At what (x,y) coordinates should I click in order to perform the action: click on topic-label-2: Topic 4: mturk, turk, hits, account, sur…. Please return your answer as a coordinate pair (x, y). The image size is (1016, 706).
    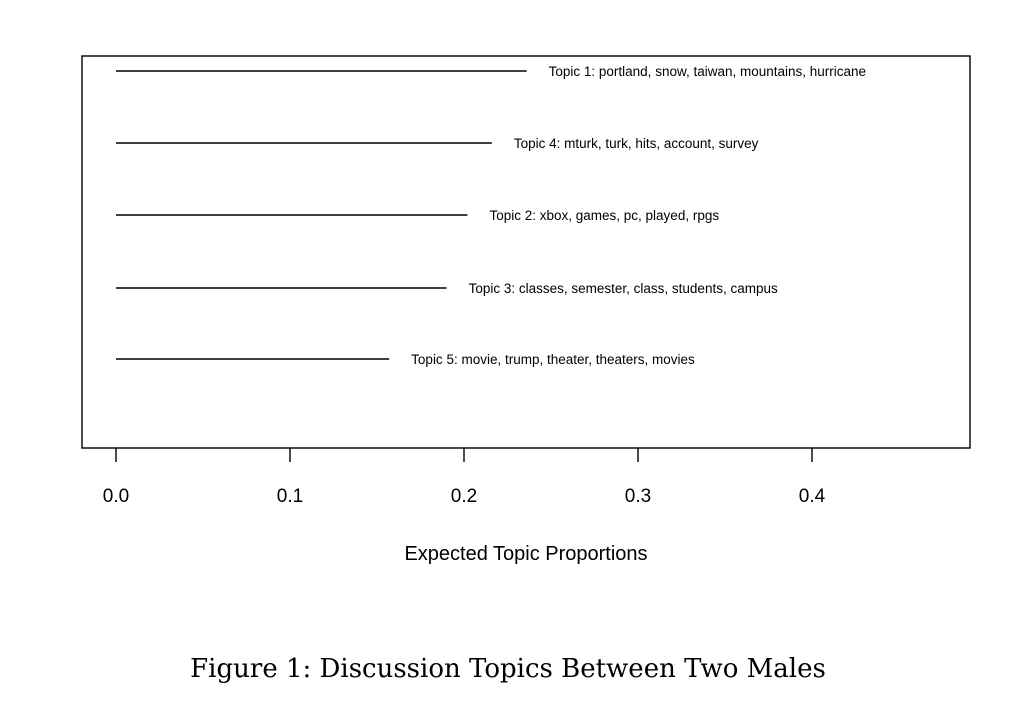
    Looking at the image, I should click on (636, 143).